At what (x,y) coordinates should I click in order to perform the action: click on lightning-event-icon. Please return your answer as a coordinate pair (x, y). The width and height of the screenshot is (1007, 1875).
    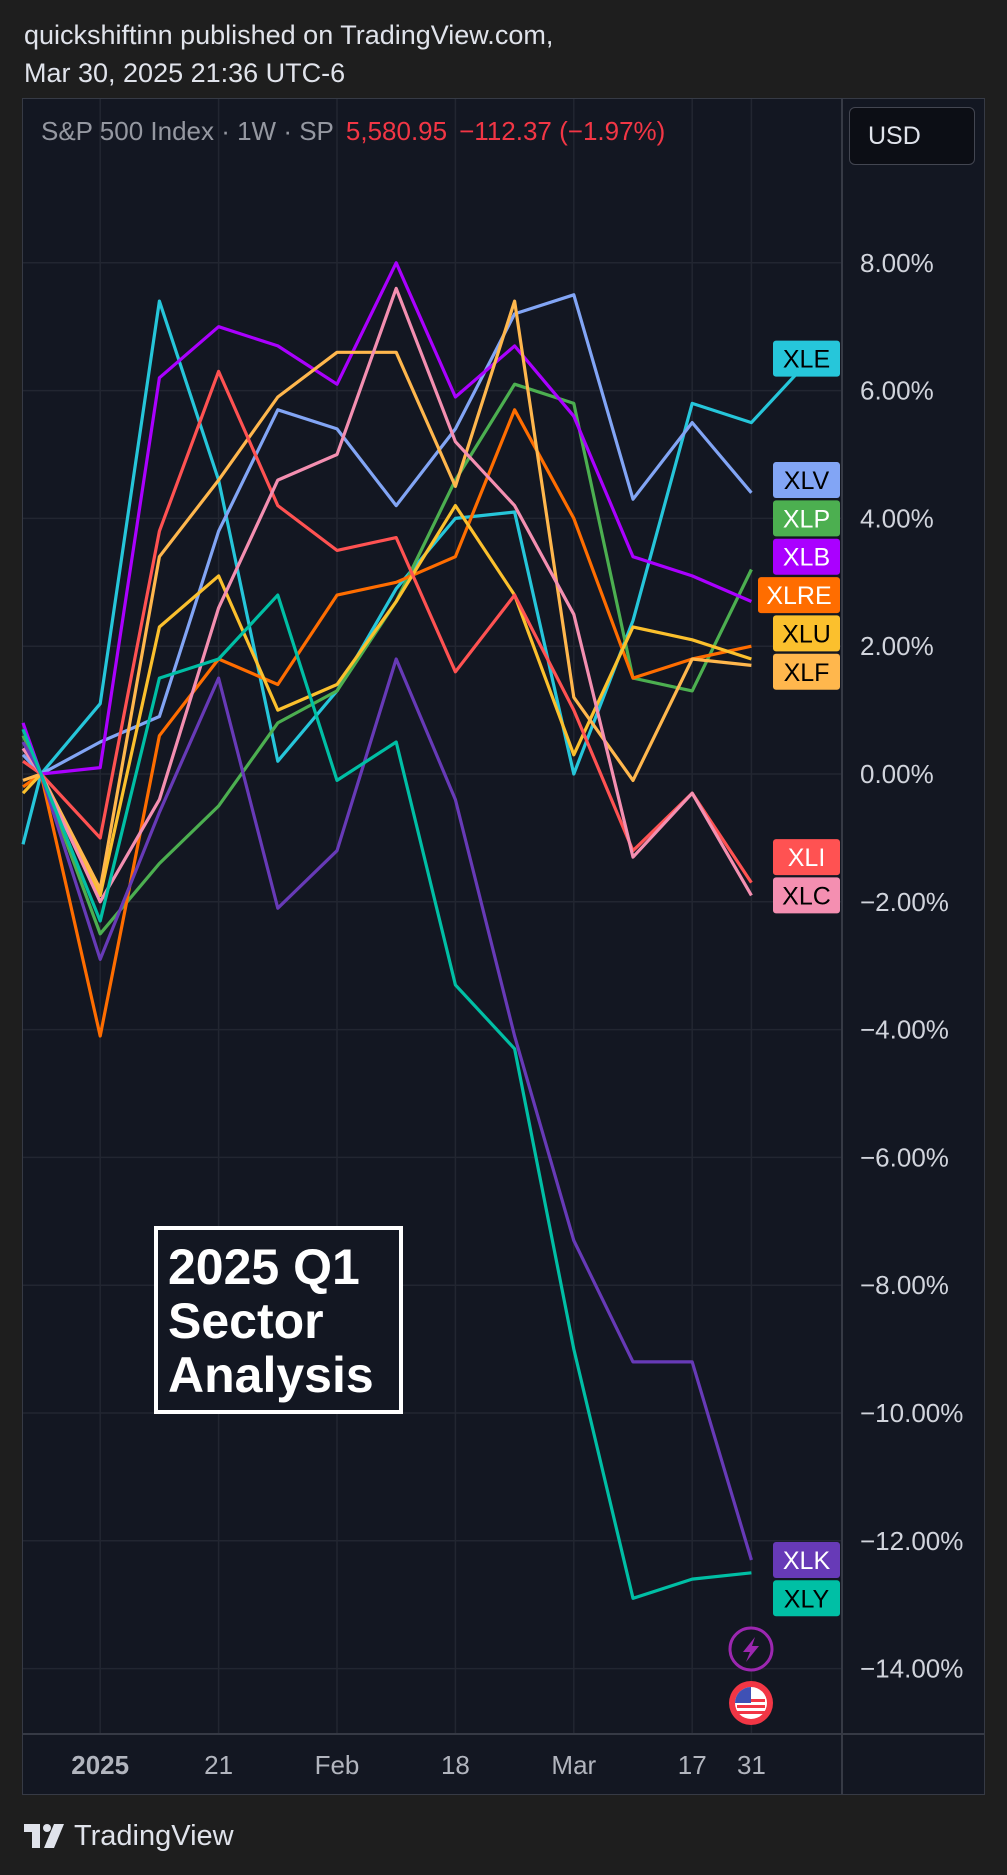
    Looking at the image, I should click on (751, 1649).